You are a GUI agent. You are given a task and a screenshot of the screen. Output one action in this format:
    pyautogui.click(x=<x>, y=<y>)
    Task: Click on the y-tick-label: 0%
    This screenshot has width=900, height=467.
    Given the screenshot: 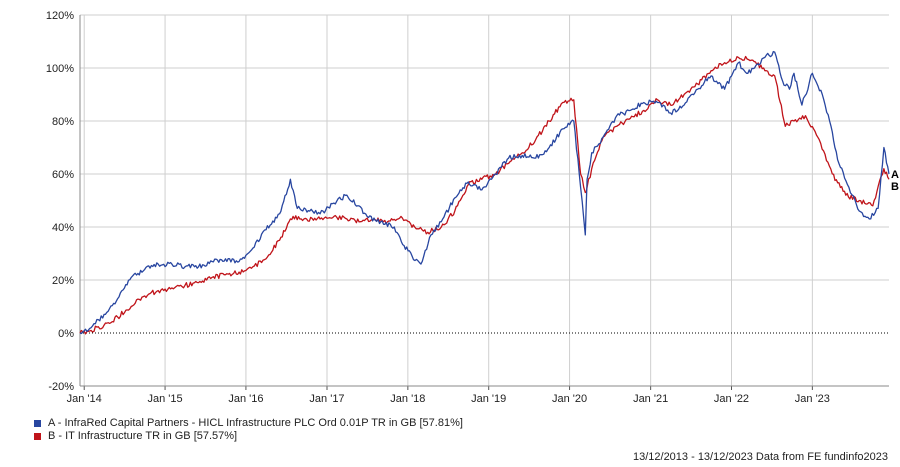 What is the action you would take?
    pyautogui.click(x=66, y=334)
    